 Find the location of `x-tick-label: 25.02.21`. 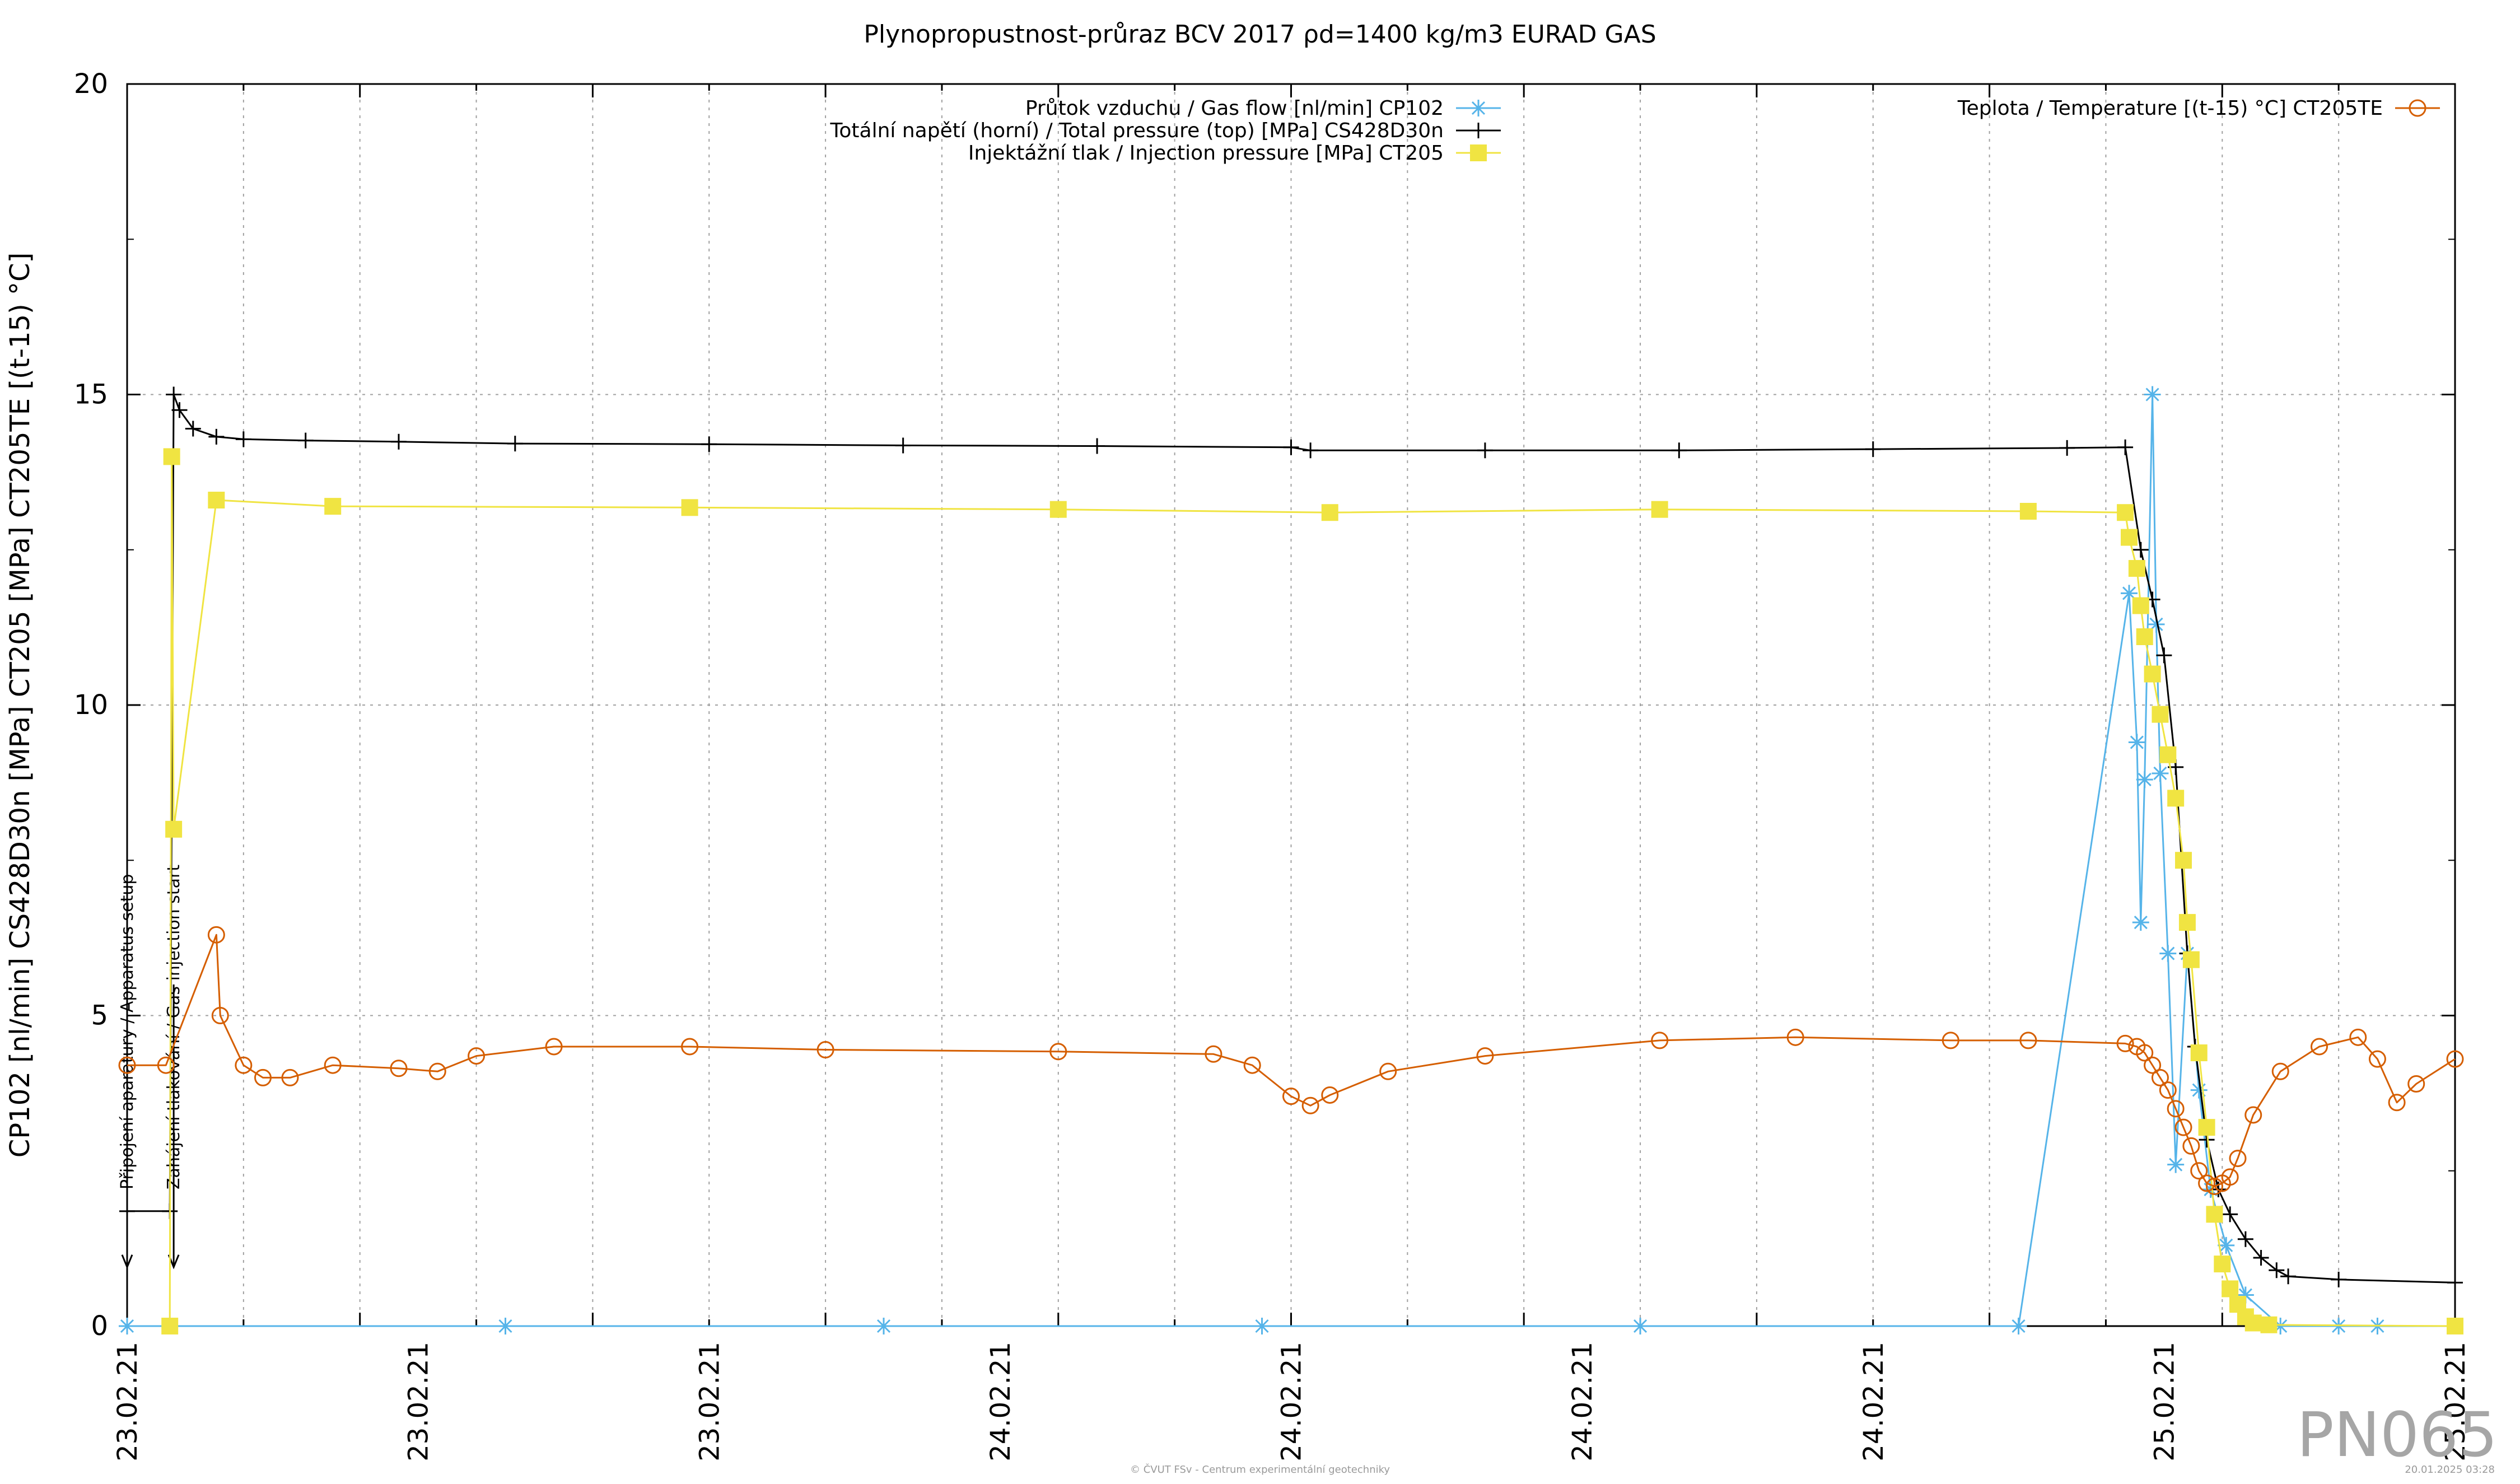

x-tick-label: 25.02.21 is located at coordinates (2455, 1402).